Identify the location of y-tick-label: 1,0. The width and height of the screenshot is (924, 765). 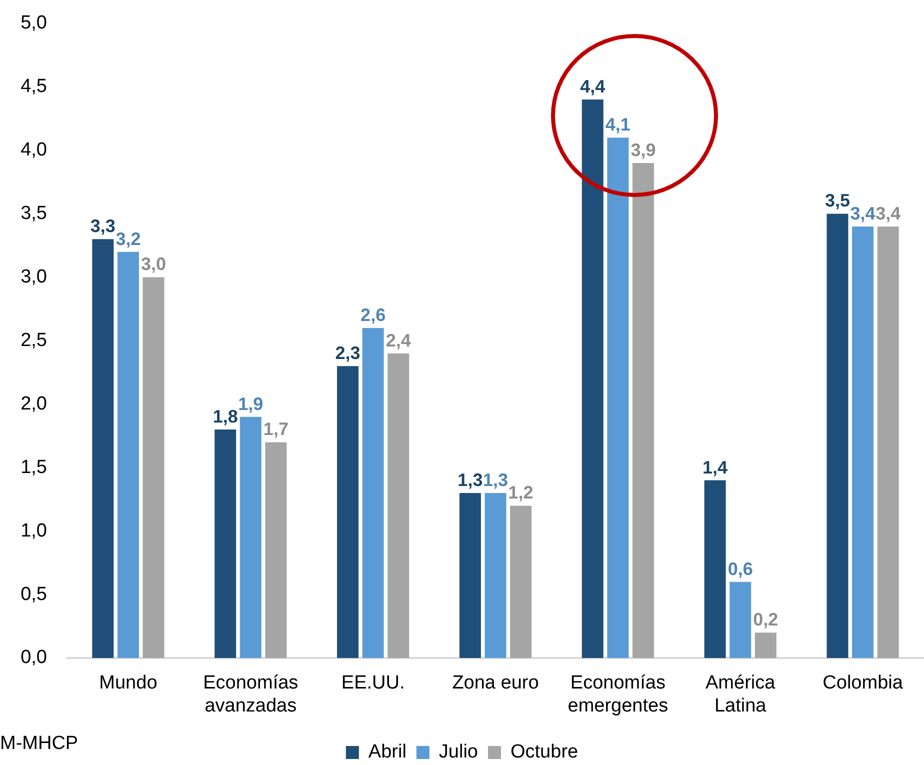
(33, 531).